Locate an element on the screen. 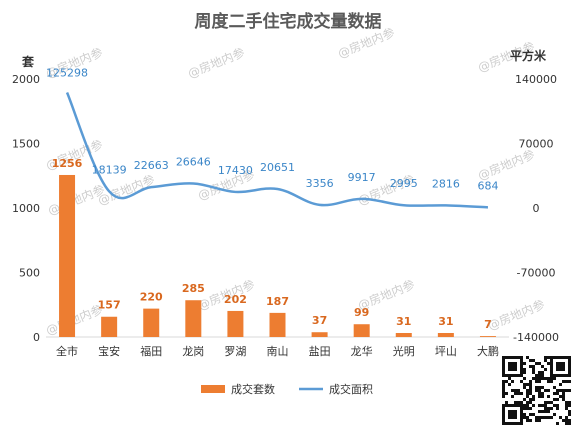 The width and height of the screenshot is (576, 429). watermark-text: @房地内参 is located at coordinates (516, 314).